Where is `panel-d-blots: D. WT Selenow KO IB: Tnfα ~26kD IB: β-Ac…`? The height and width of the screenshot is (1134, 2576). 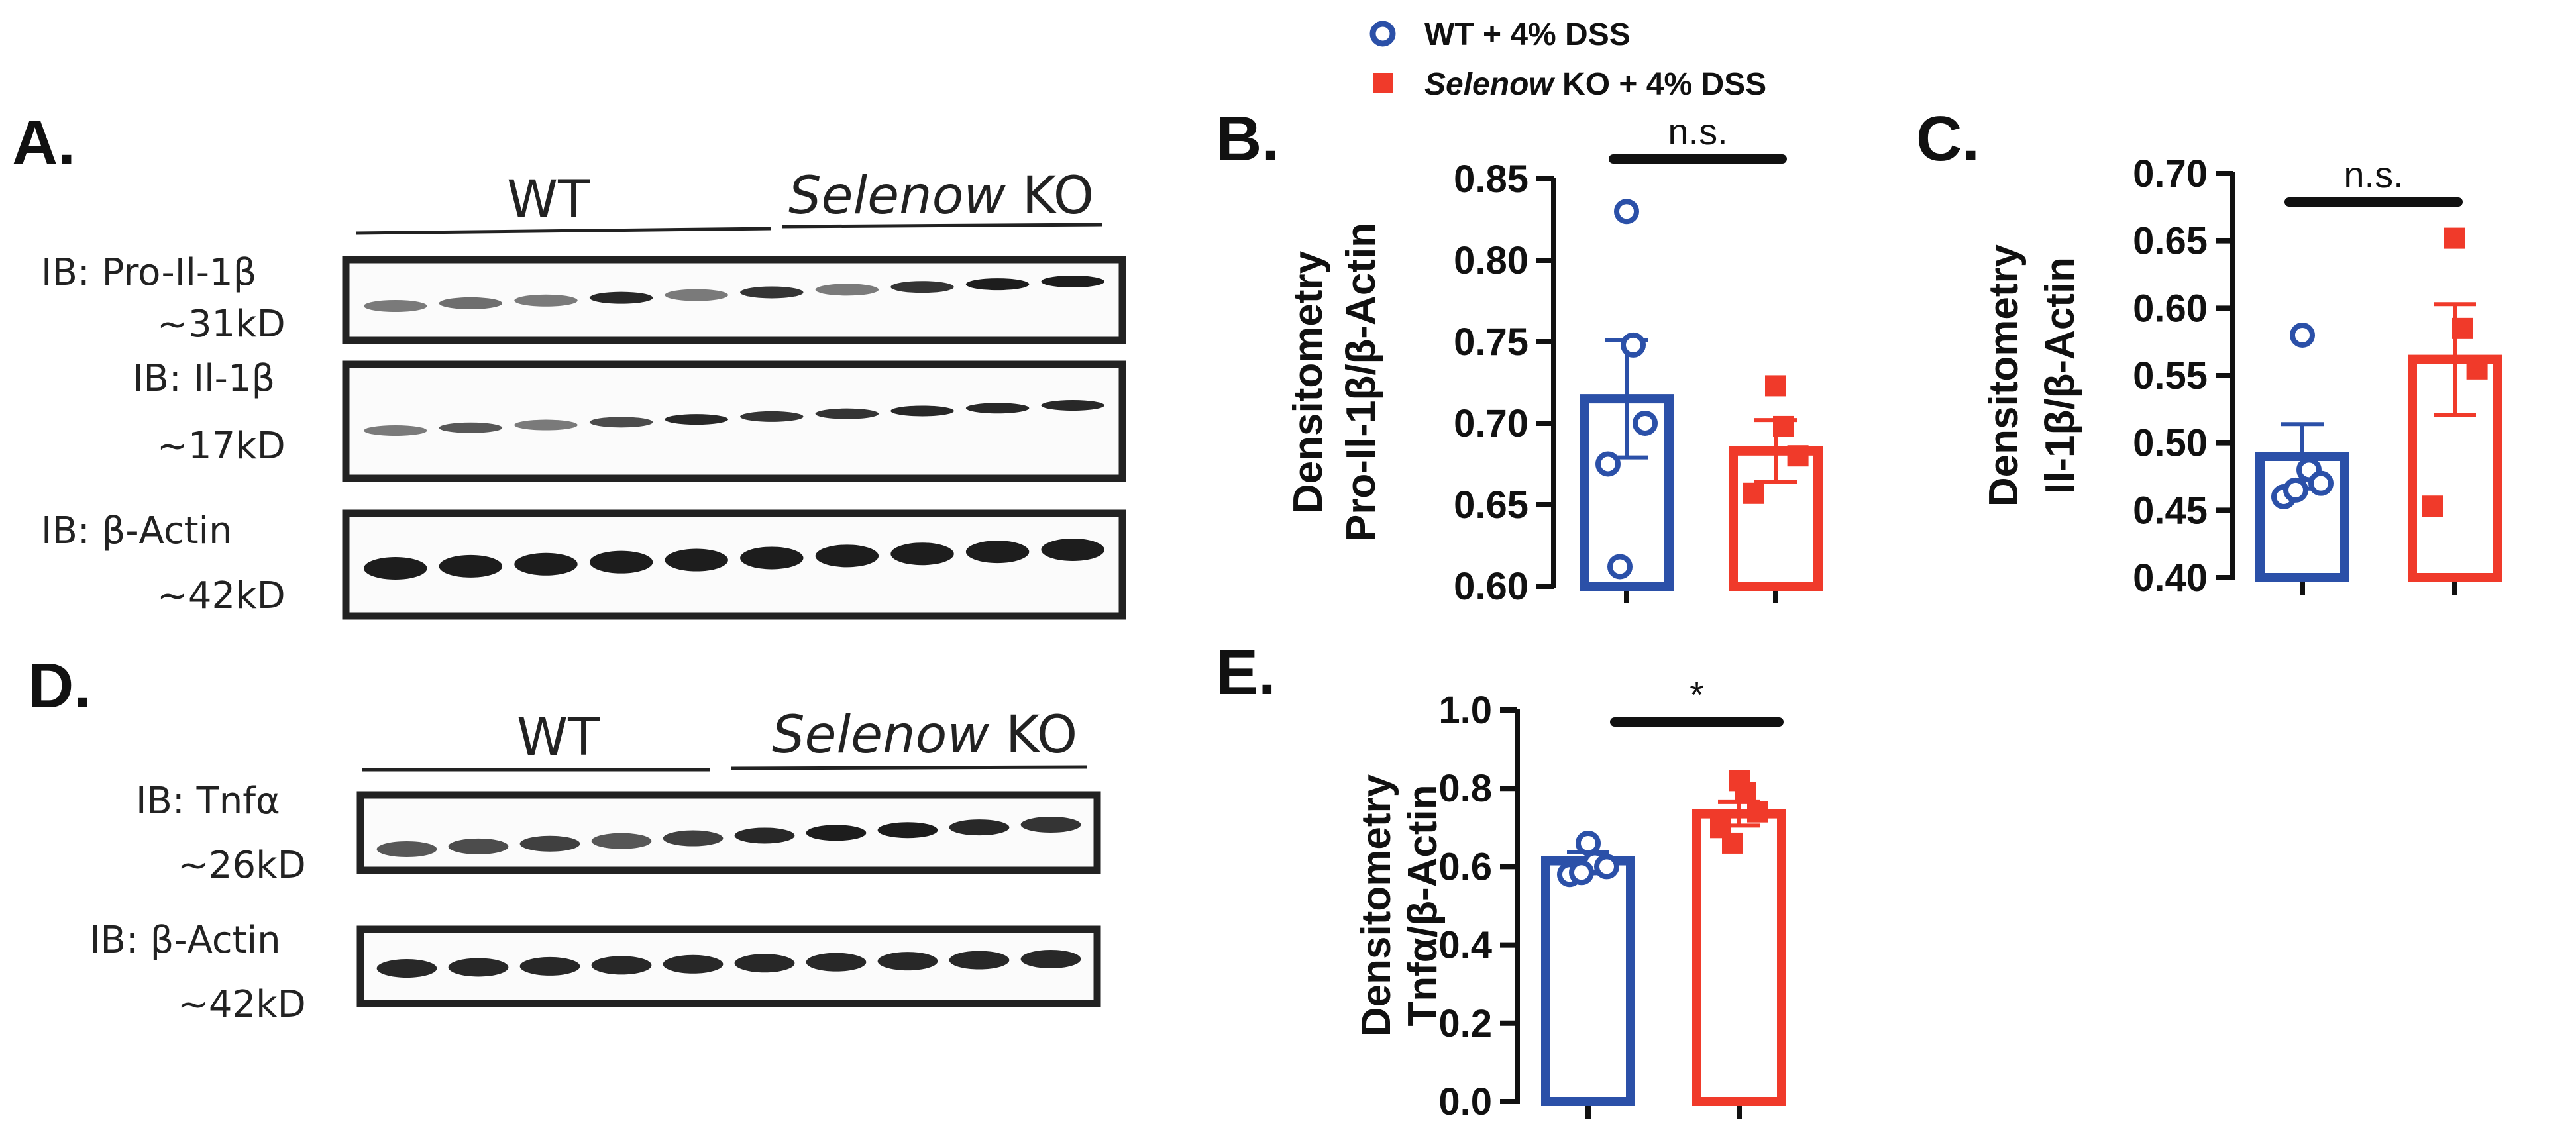 panel-d-blots: D. WT Selenow KO IB: Tnfα ~26kD IB: β-Ac… is located at coordinates (564, 838).